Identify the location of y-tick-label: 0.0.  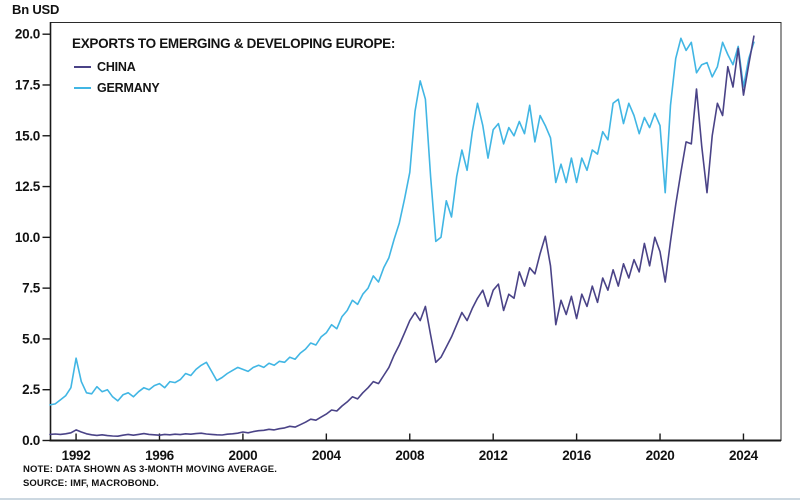
(31, 440).